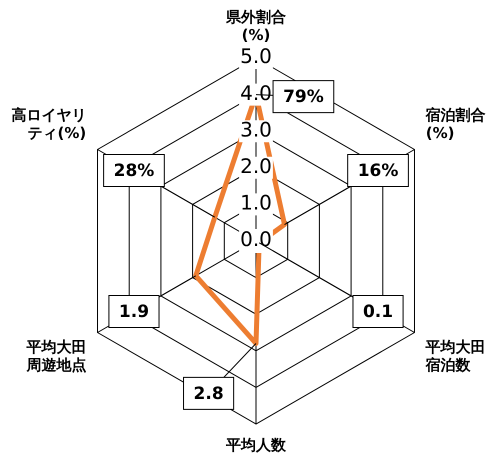  I want to click on text: 0.1, so click(378, 312).